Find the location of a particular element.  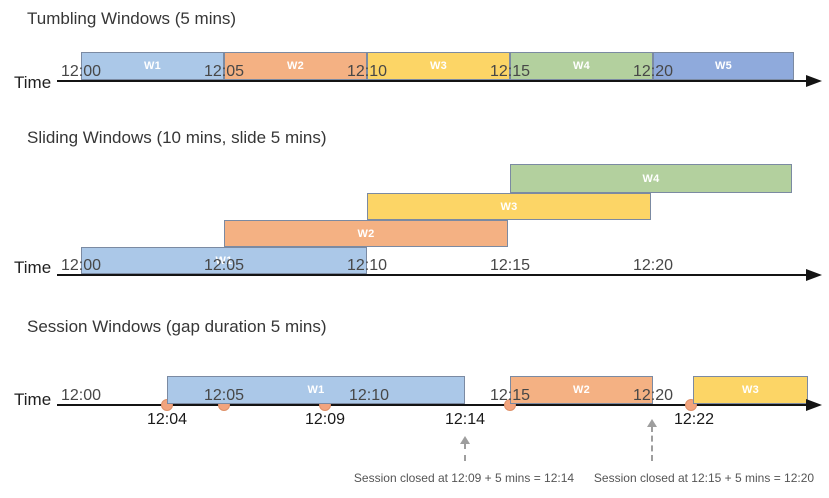

session-closed-text: Session closed at 12:09 + 5 mins = 12:14 is located at coordinates (464, 478).